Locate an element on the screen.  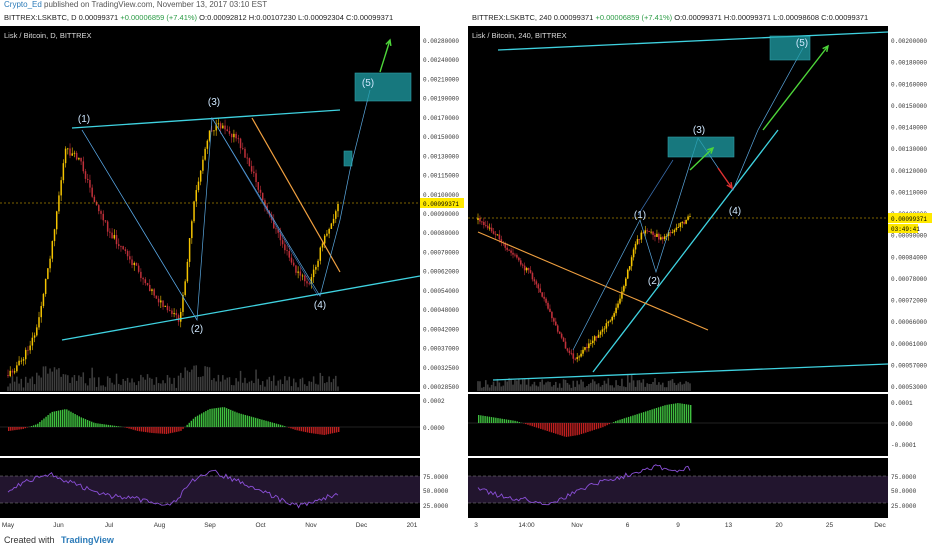
last-price: 0.00099371 is located at coordinates (573, 17).